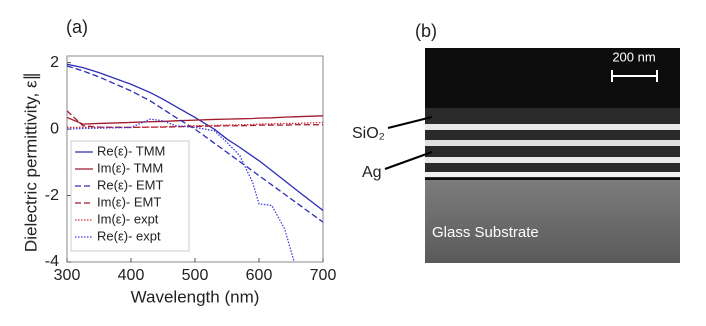 Image resolution: width=706 pixels, height=326 pixels. Describe the element at coordinates (130, 184) in the screenshot. I see `legend-label: Re(ε)- EMT` at that location.